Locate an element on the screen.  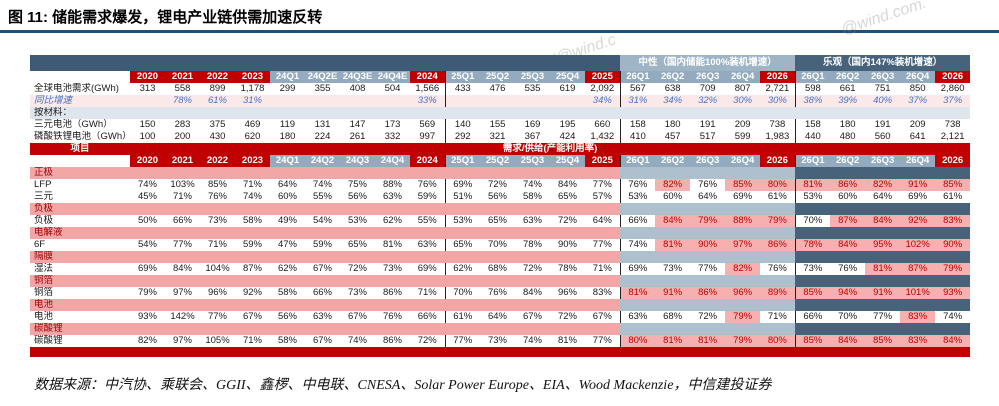
column-header: 2020 is located at coordinates (147, 161).